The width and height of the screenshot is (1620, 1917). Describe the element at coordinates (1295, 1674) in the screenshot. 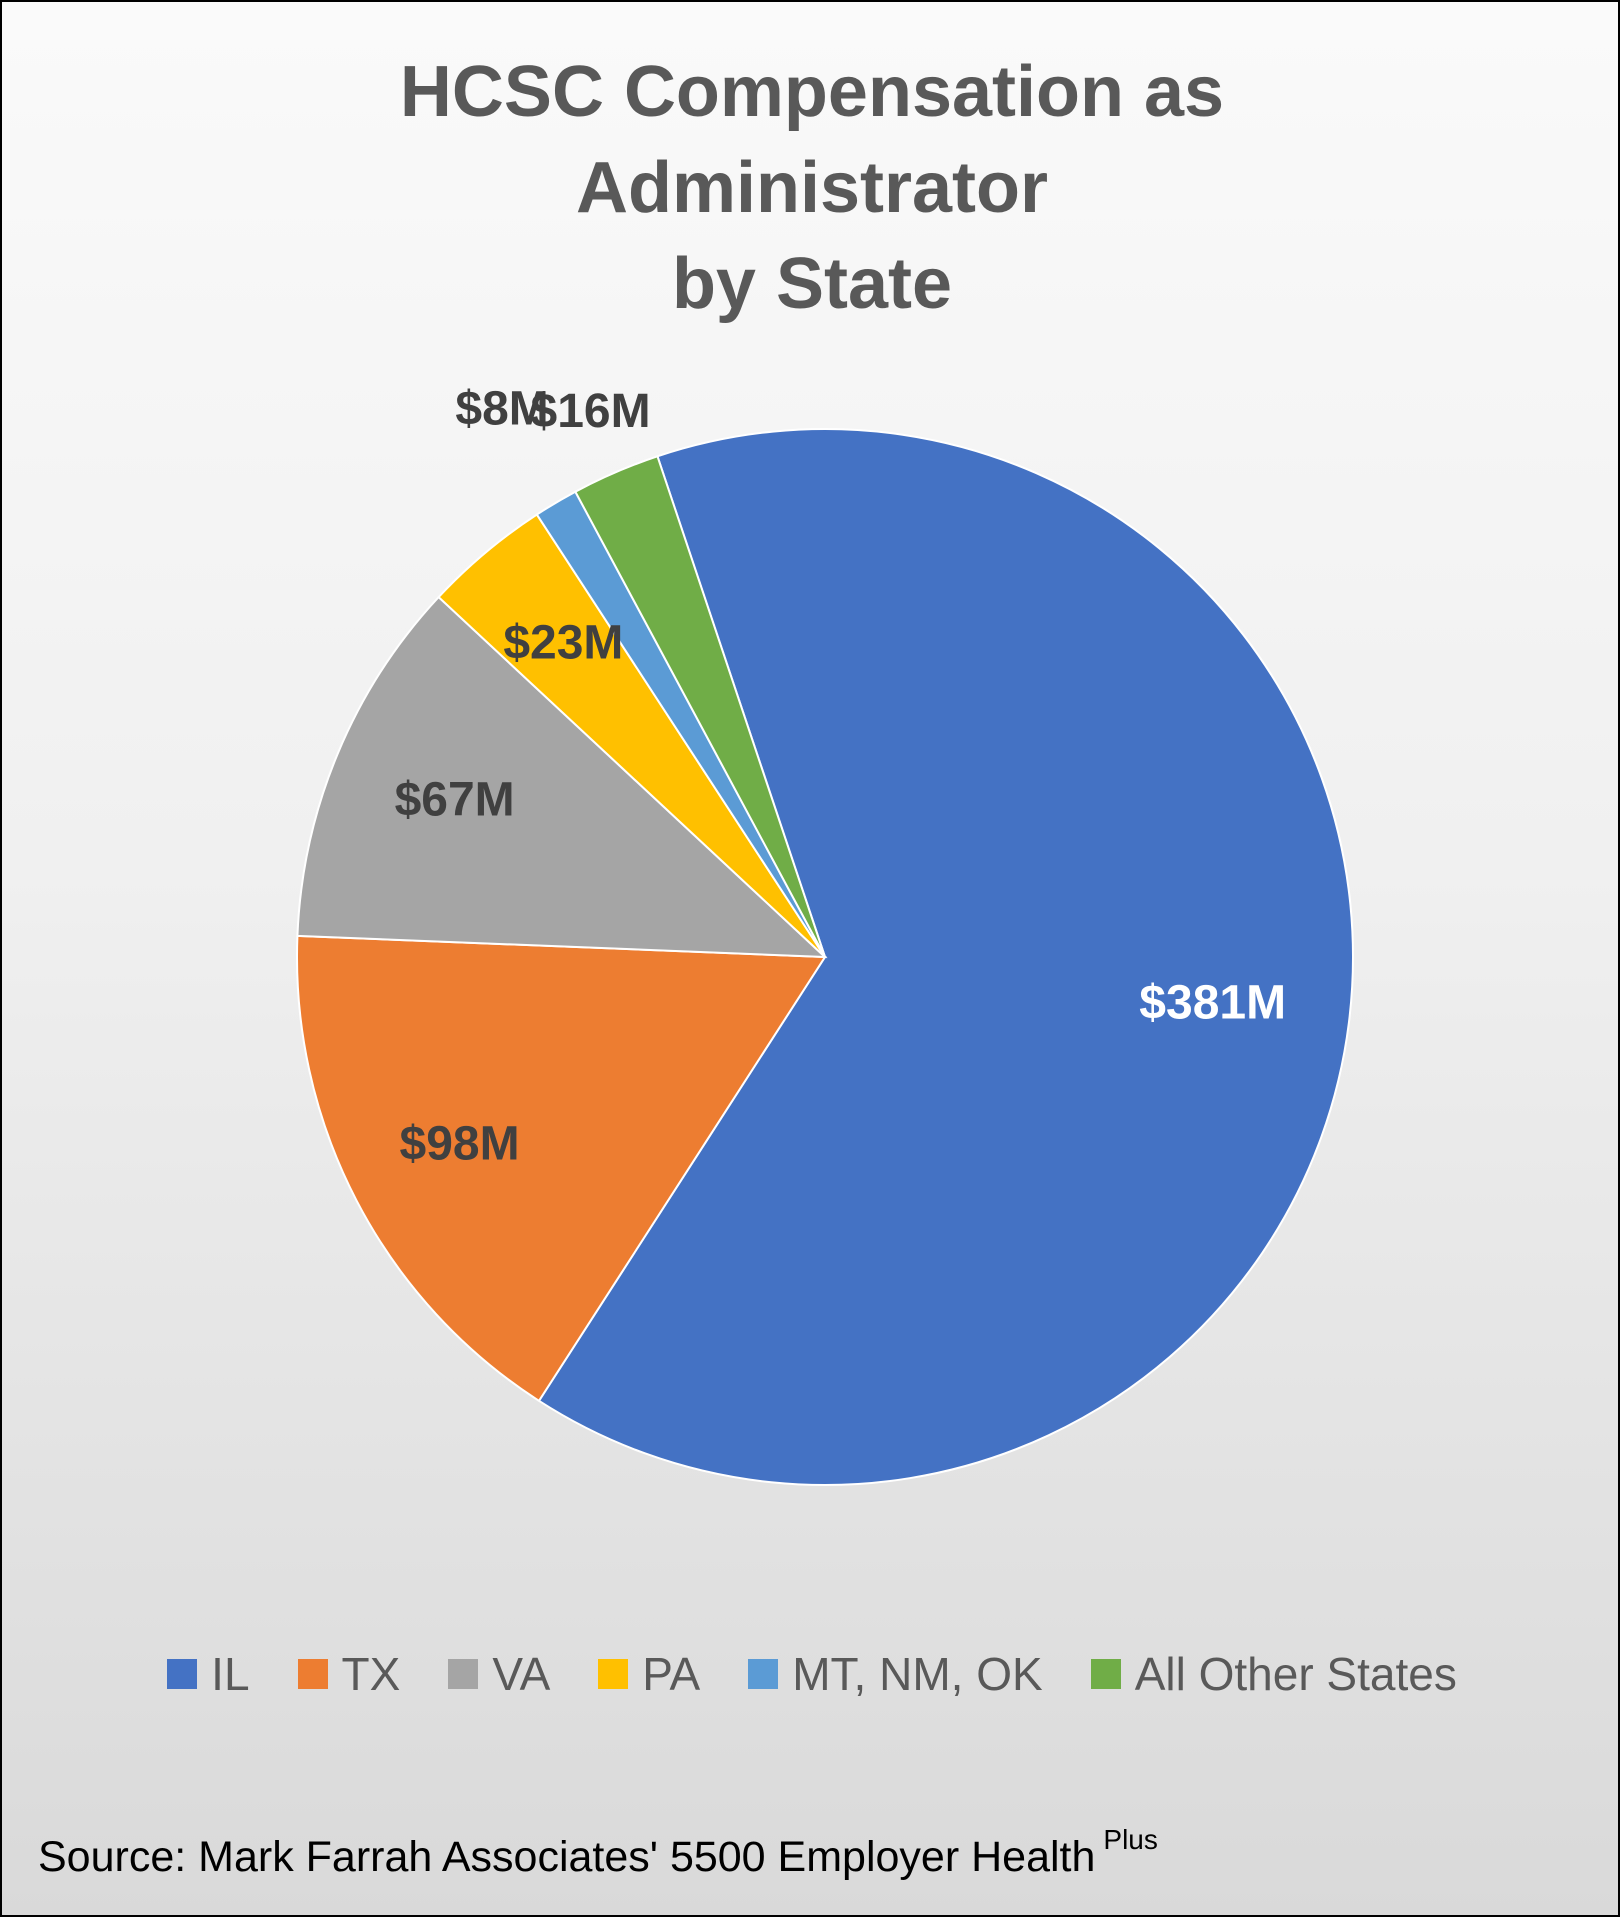

I see `legend-label-all-other-states: All Other States` at that location.